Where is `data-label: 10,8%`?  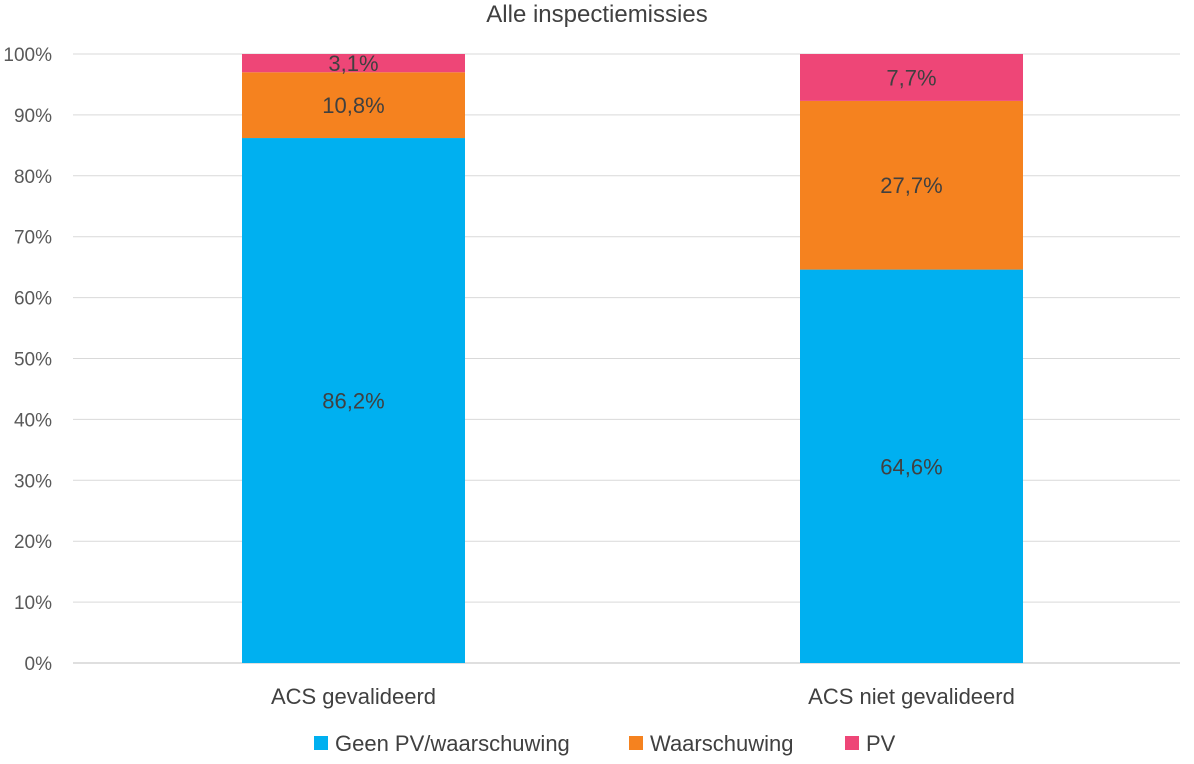 data-label: 10,8% is located at coordinates (353, 105).